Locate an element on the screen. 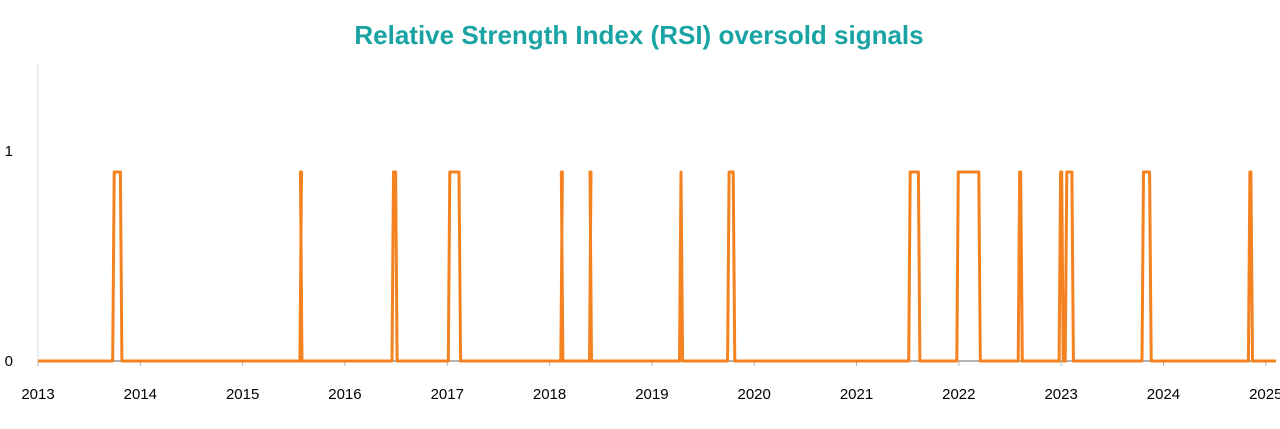 The height and width of the screenshot is (429, 1280). x-tick-label: 2018 is located at coordinates (549, 394).